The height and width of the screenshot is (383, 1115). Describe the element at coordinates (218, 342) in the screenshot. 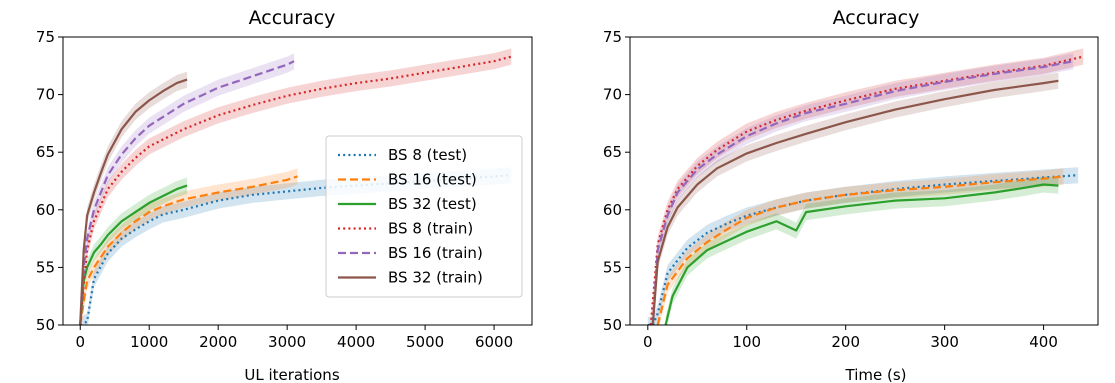

I see `left-x-tick-label-2: 2000` at that location.